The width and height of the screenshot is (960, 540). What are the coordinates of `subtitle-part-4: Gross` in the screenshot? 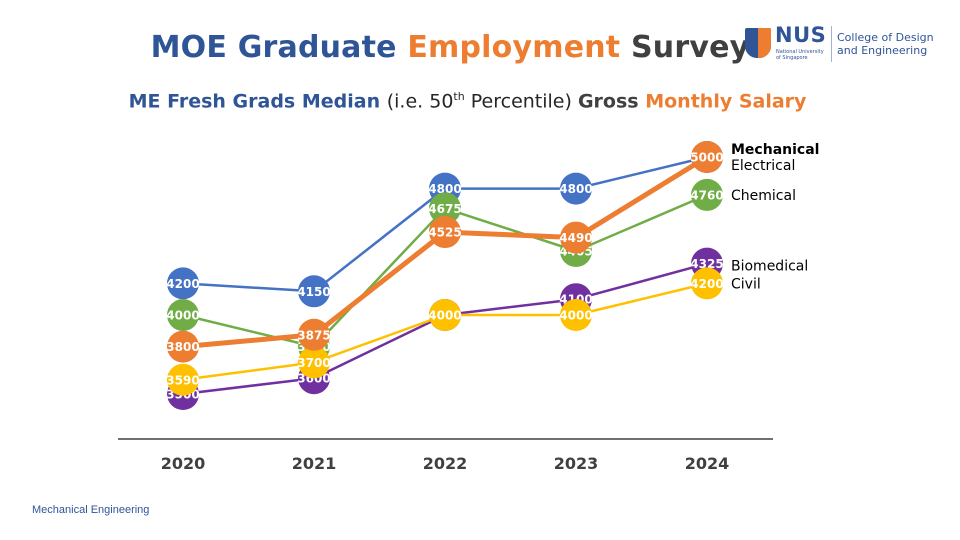 It's located at (611, 101).